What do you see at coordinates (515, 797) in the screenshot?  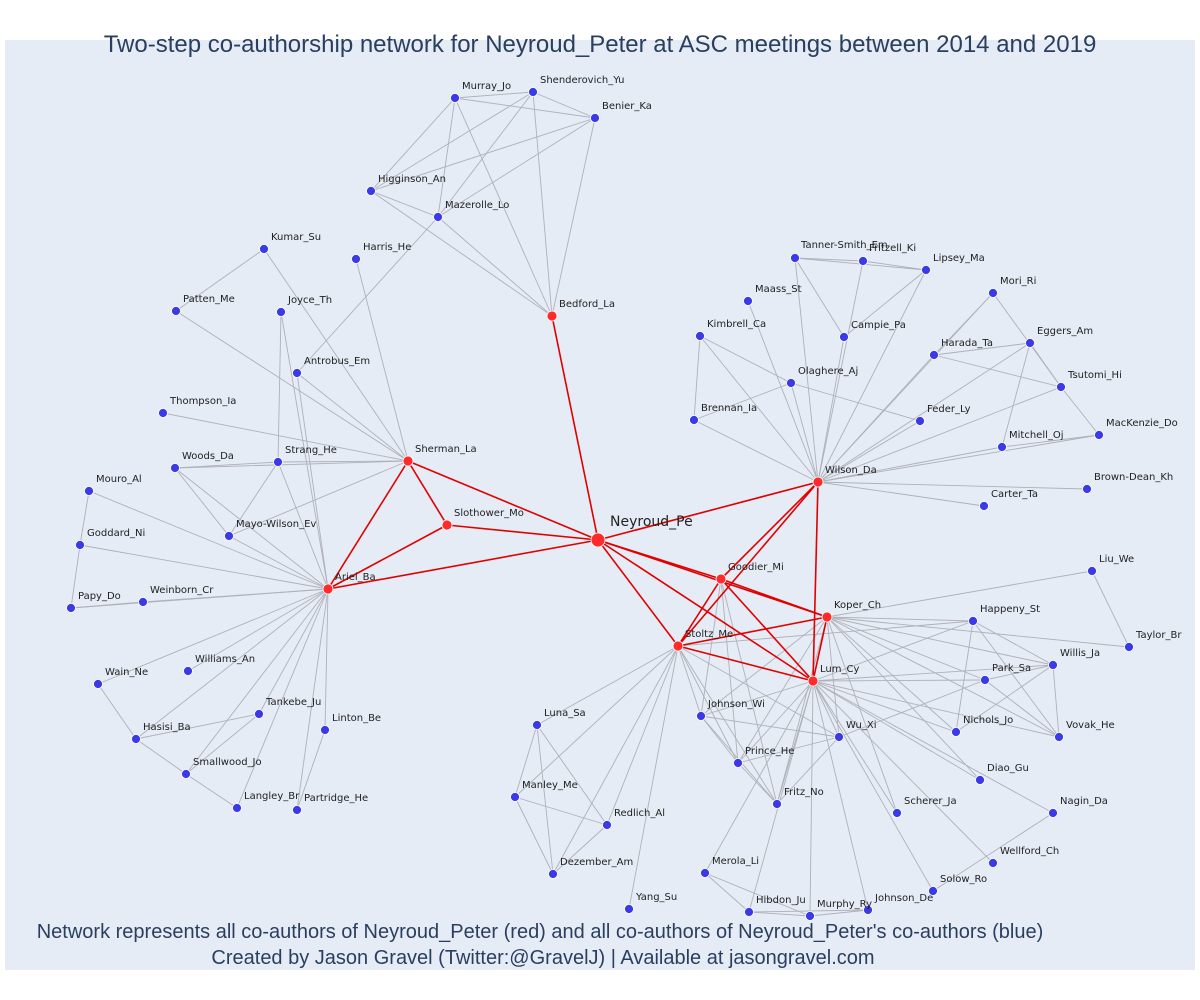 I see `node-manley-me` at bounding box center [515, 797].